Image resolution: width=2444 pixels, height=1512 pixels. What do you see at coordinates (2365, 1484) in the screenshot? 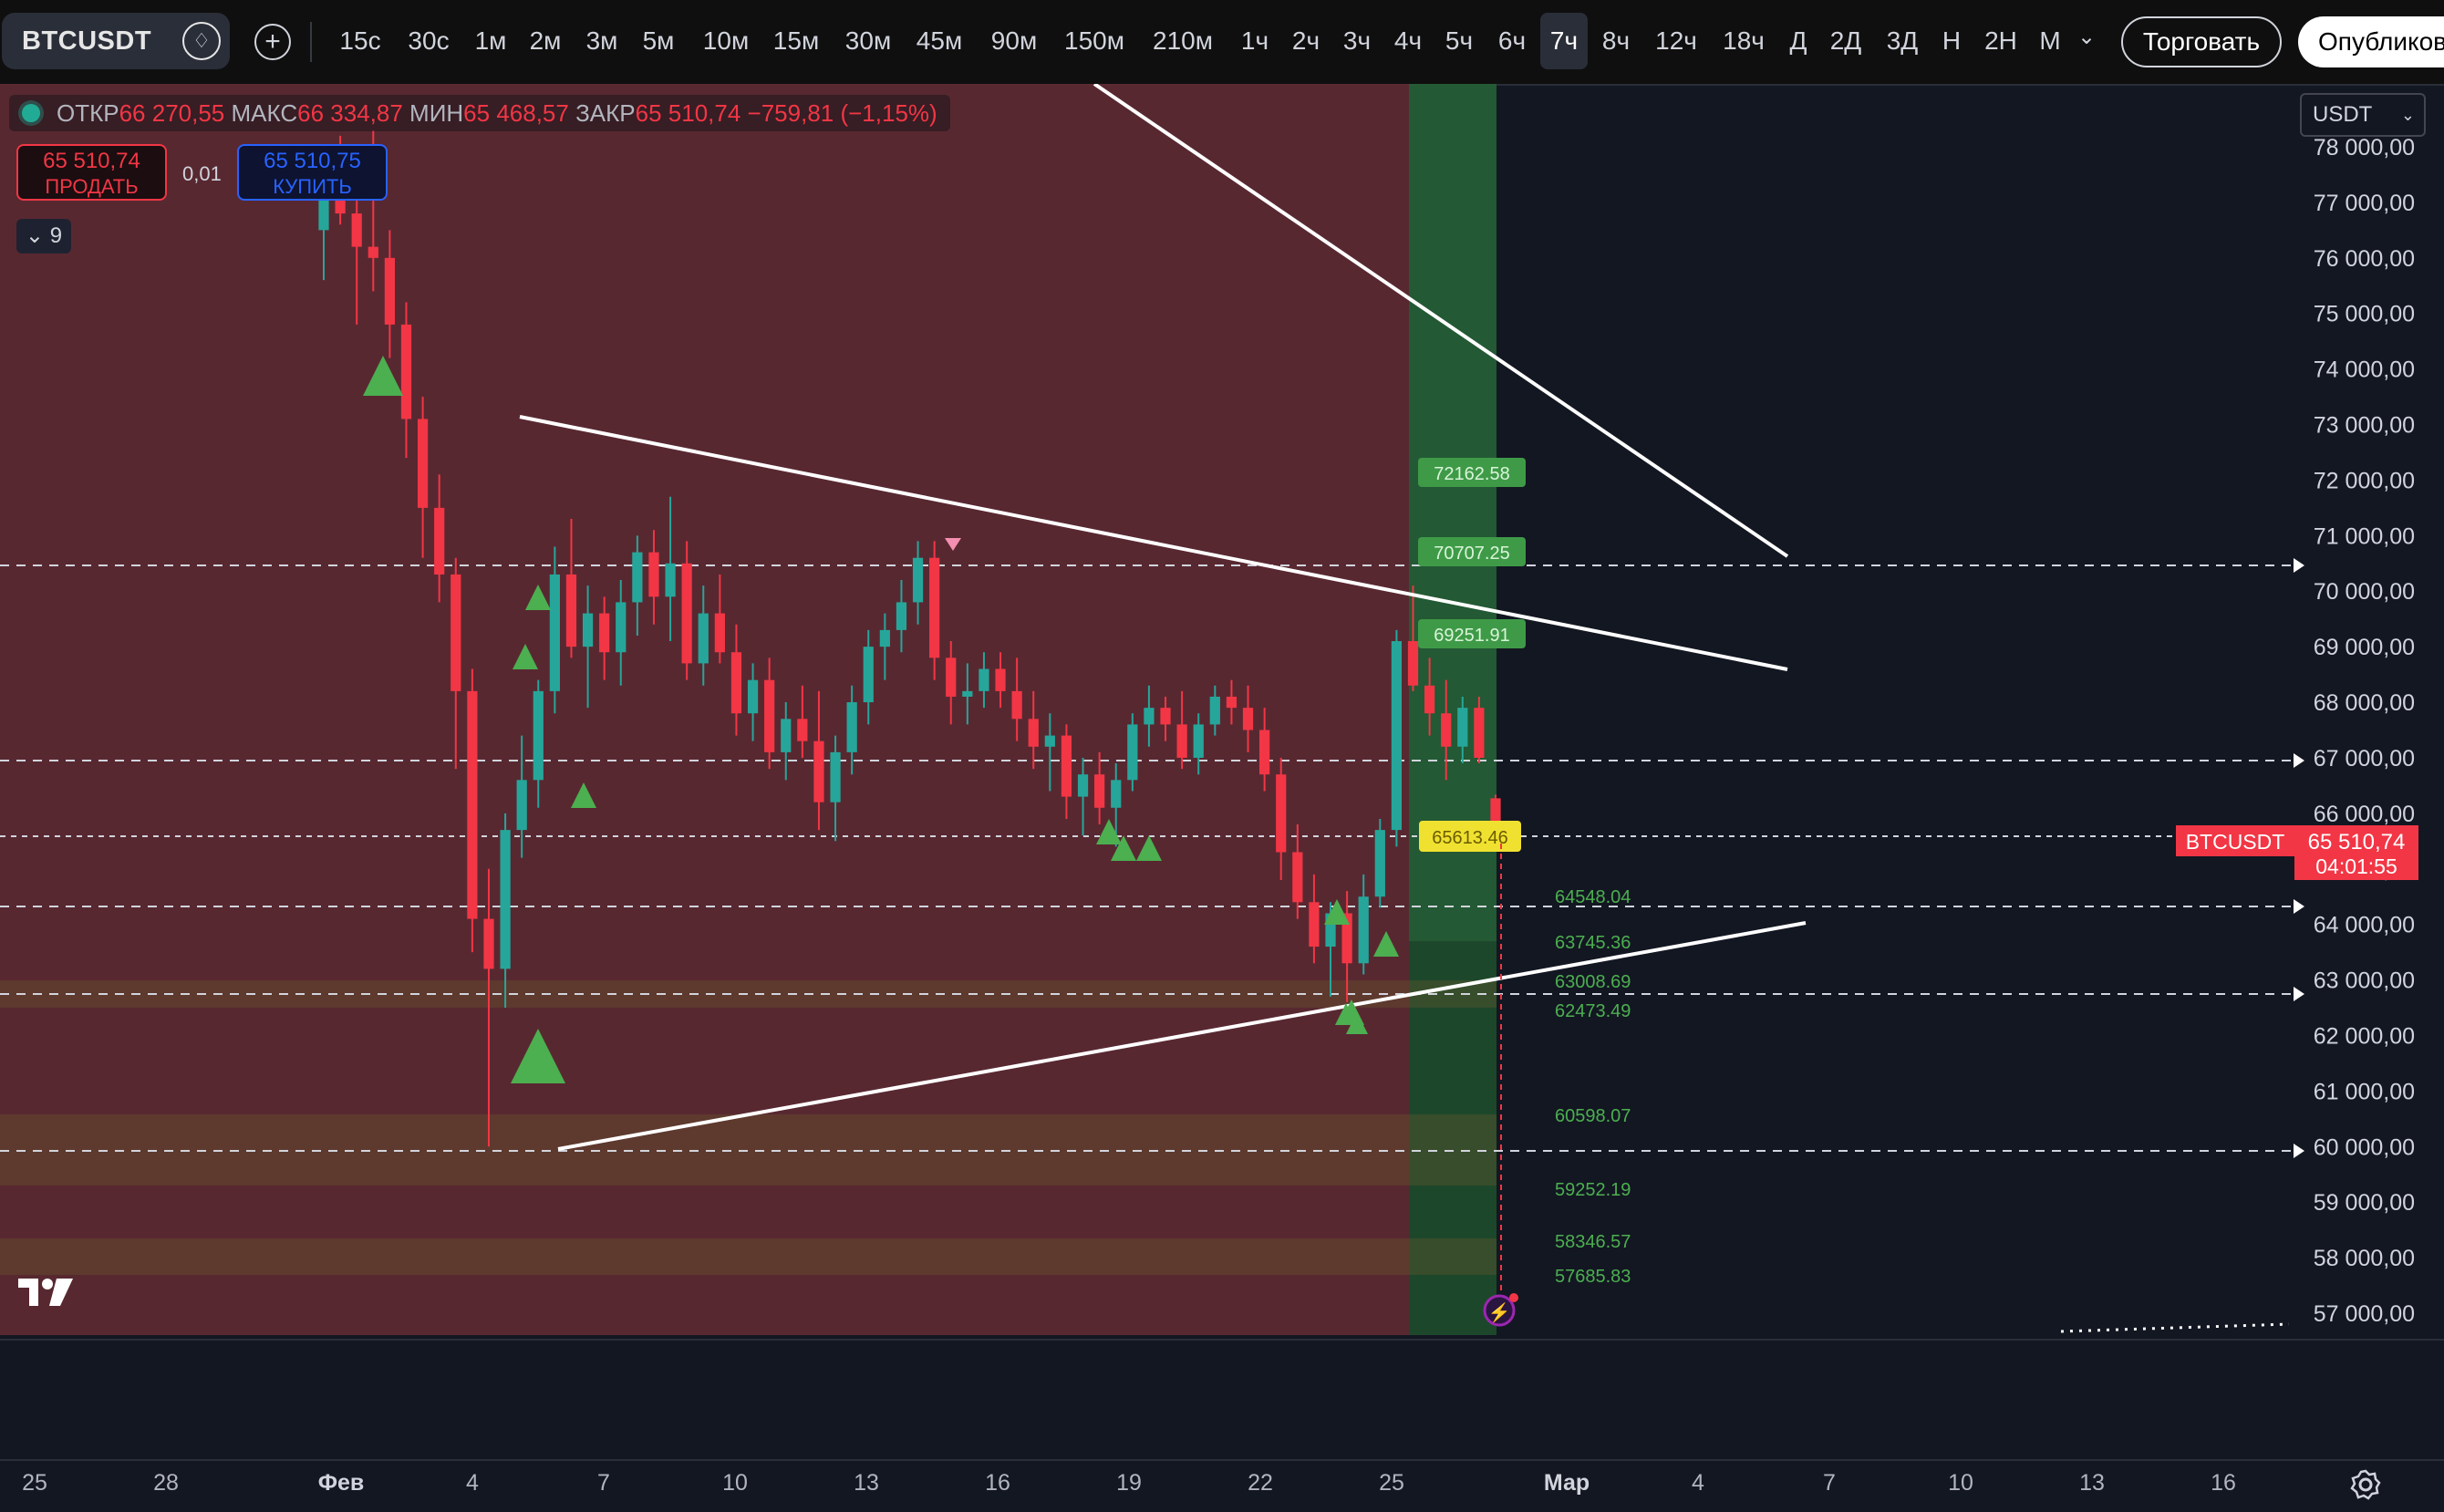
I see `gear-icon` at bounding box center [2365, 1484].